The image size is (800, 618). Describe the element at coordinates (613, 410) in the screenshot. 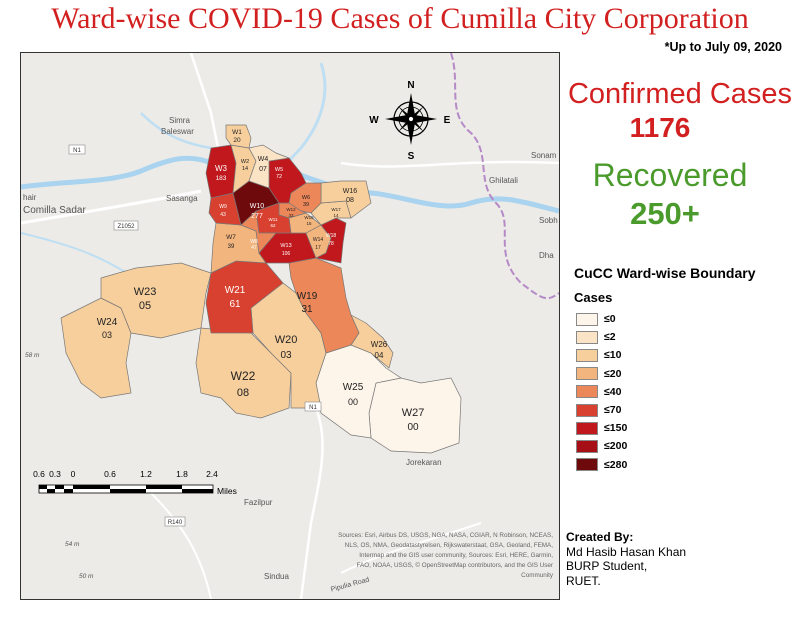

I see `legend-label: ≤70` at that location.